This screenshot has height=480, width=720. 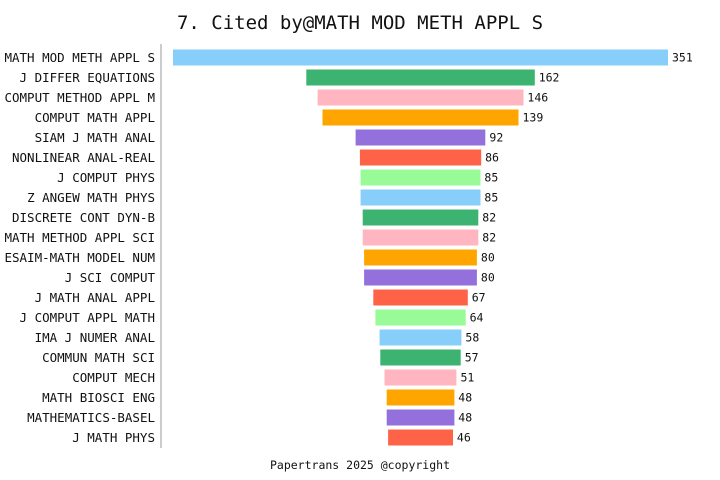 I want to click on category-label: J DIFFER EQUATIONS, so click(x=87, y=77).